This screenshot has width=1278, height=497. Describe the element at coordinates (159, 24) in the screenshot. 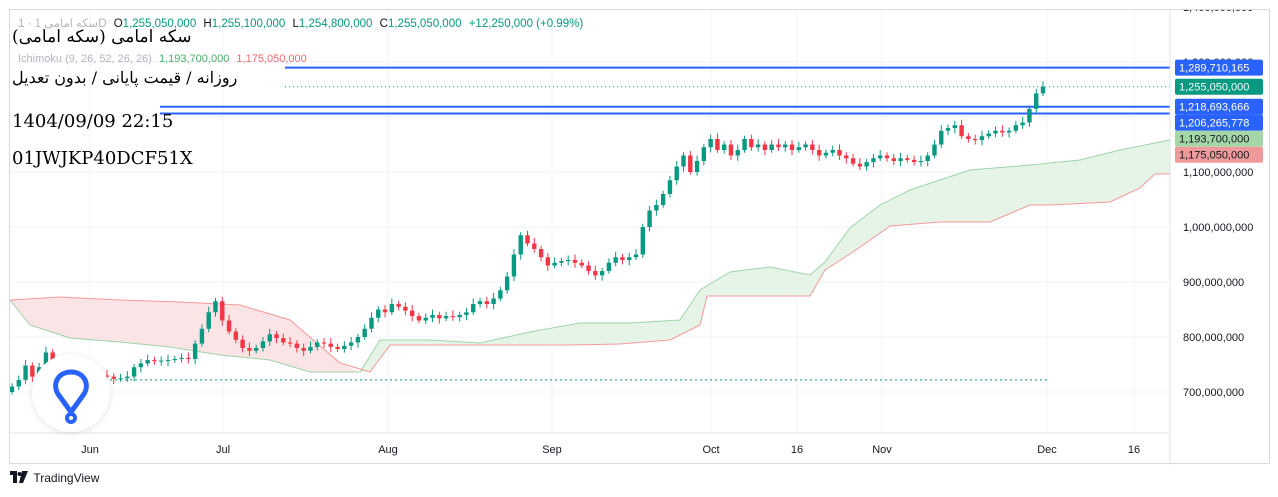

I see `open-value: 1,255,050,000` at that location.